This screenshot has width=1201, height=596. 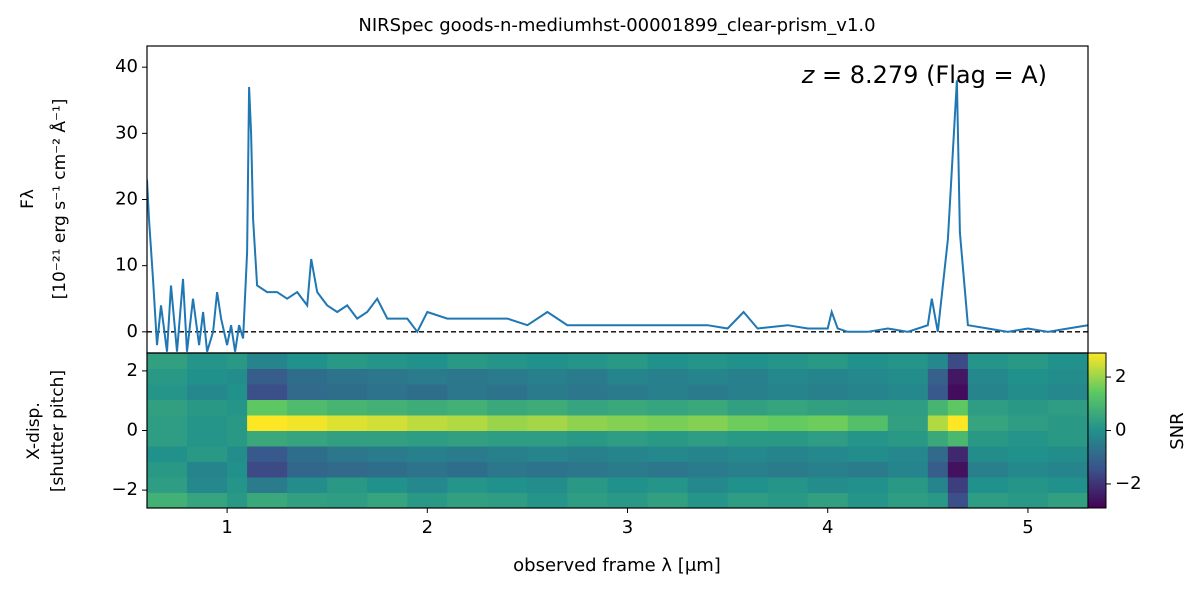 I want to click on x-tick-label: 5, so click(x=1027, y=527).